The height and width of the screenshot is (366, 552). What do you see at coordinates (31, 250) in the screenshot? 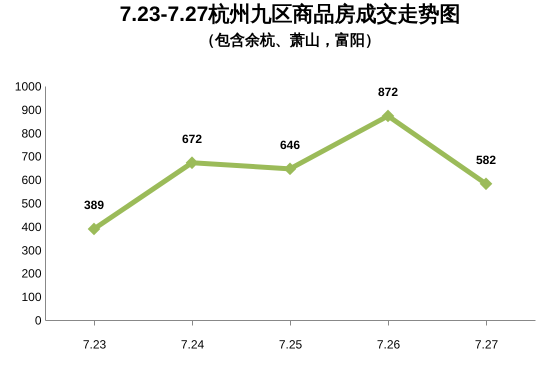
I see `y-tick-label: 300` at bounding box center [31, 250].